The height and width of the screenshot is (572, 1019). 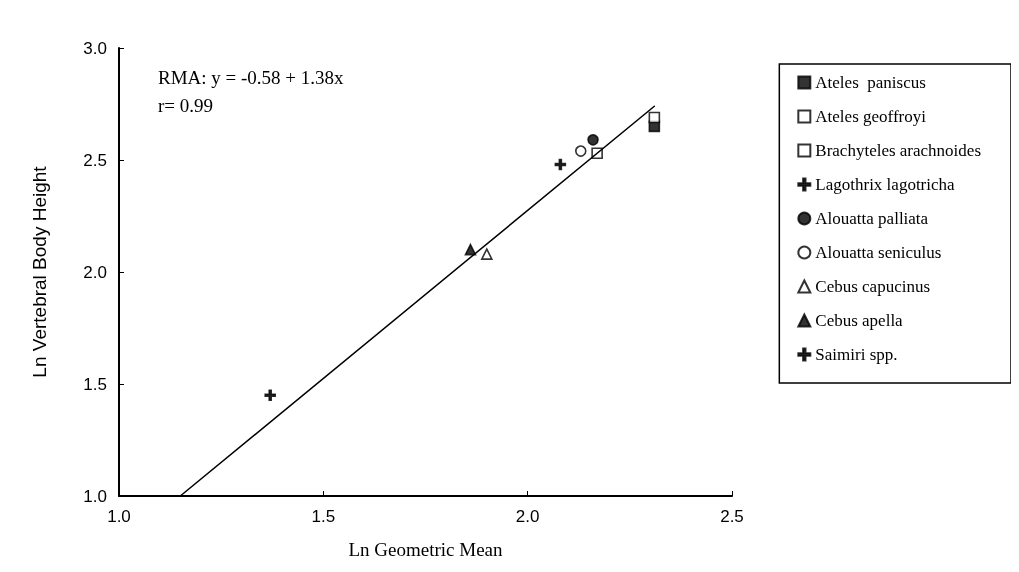 I want to click on legend-label: Brachyteles arachnoides, so click(x=898, y=150).